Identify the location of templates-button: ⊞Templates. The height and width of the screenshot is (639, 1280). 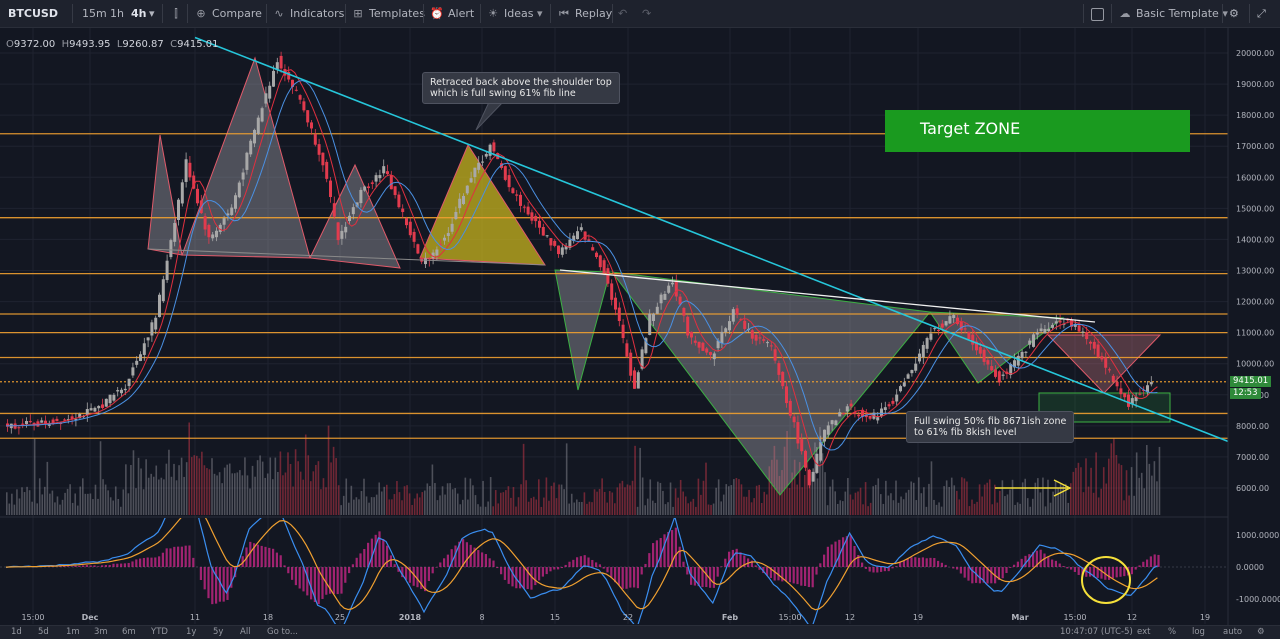
(388, 13).